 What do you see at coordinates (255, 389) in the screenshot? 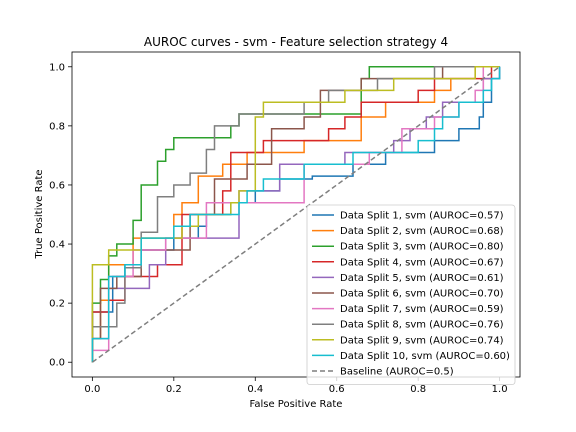
I see `x-tick-label: 0.4` at bounding box center [255, 389].